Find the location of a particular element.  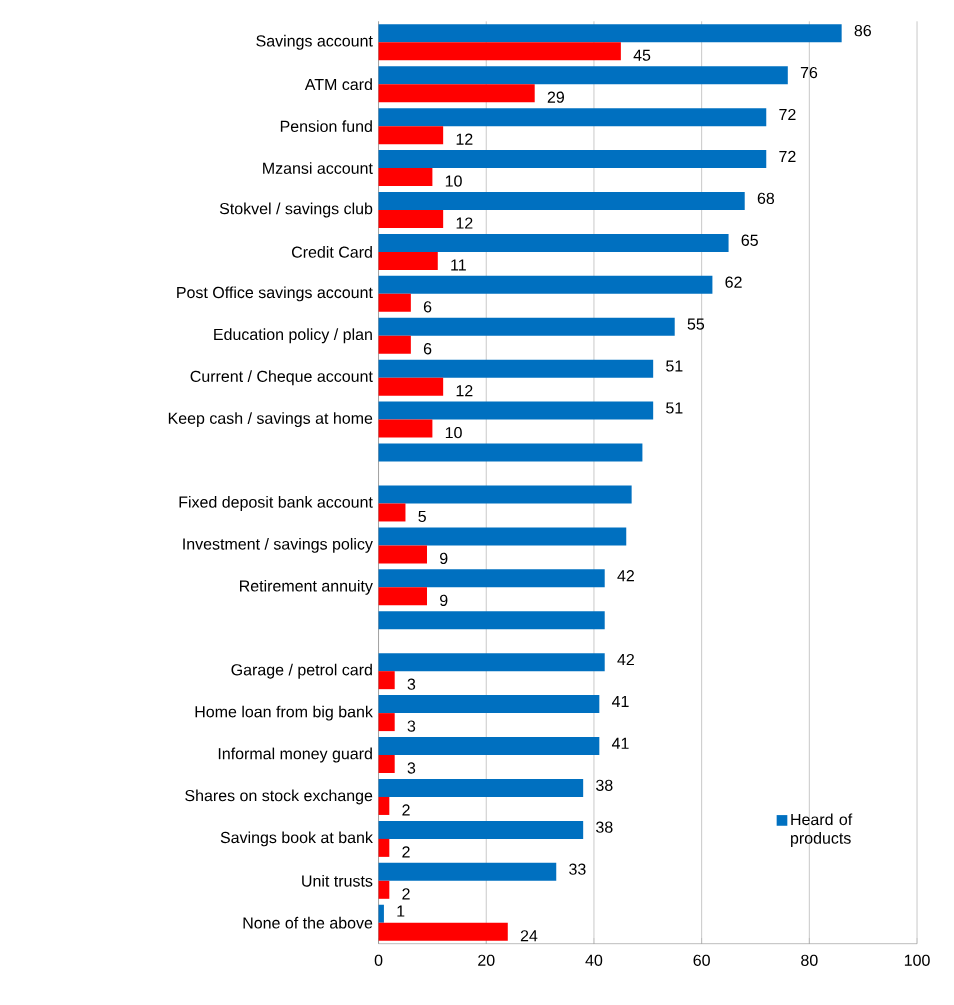

data-label: 62 is located at coordinates (733, 282).